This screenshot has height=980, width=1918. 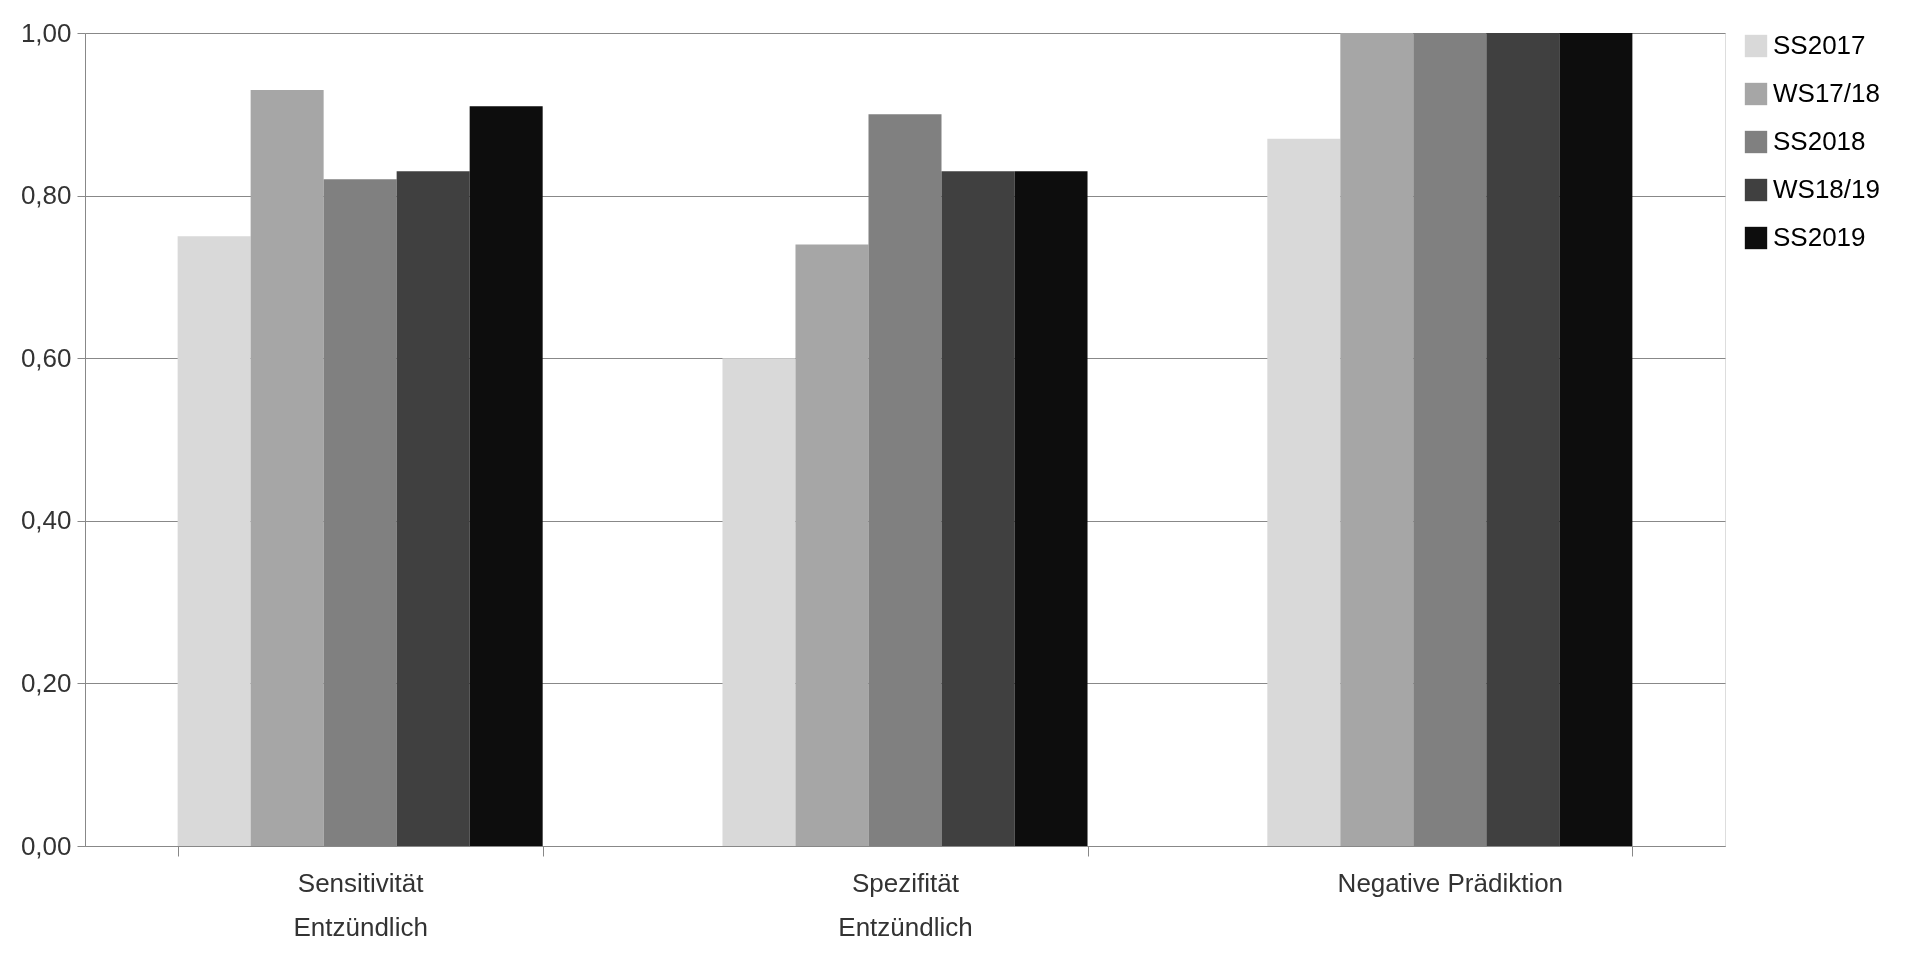 What do you see at coordinates (46, 195) in the screenshot?
I see `y-tick-label: 0,80` at bounding box center [46, 195].